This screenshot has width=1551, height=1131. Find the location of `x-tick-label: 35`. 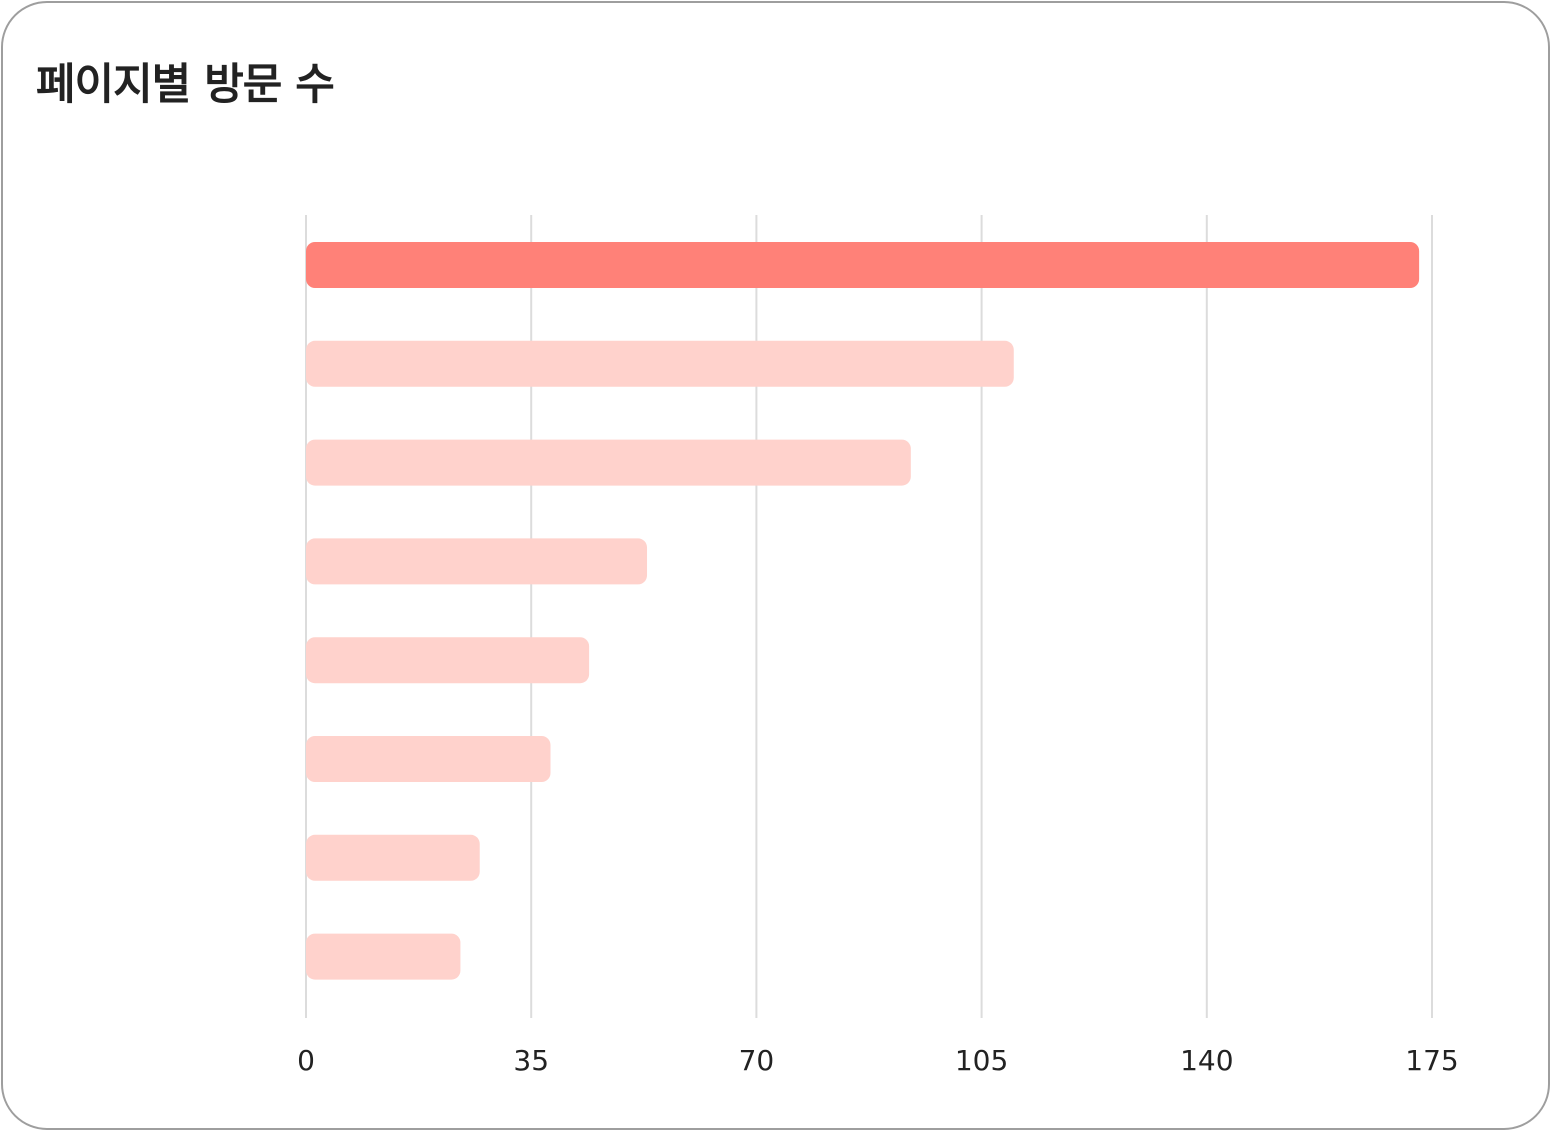

x-tick-label: 35 is located at coordinates (531, 1060).